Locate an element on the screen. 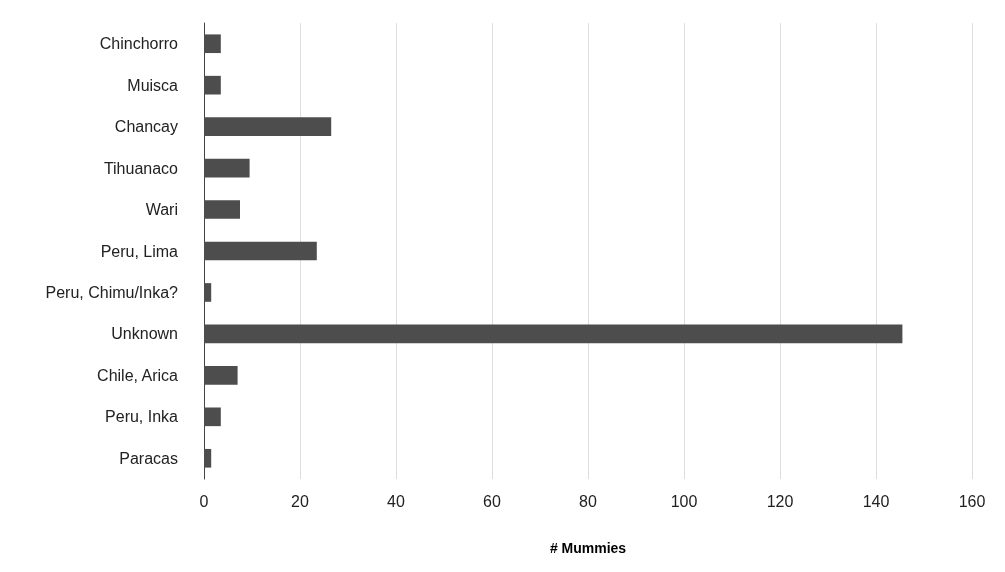 The width and height of the screenshot is (1005, 572). y-tick-label: Peru, Lima is located at coordinates (139, 251).